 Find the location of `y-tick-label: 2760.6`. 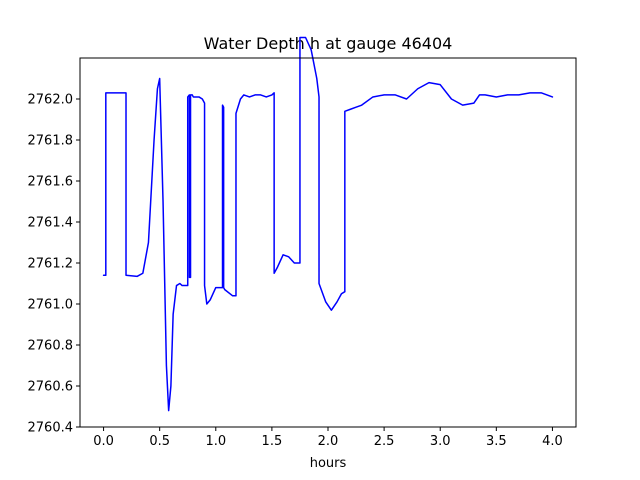

y-tick-label: 2760.6 is located at coordinates (51, 387).